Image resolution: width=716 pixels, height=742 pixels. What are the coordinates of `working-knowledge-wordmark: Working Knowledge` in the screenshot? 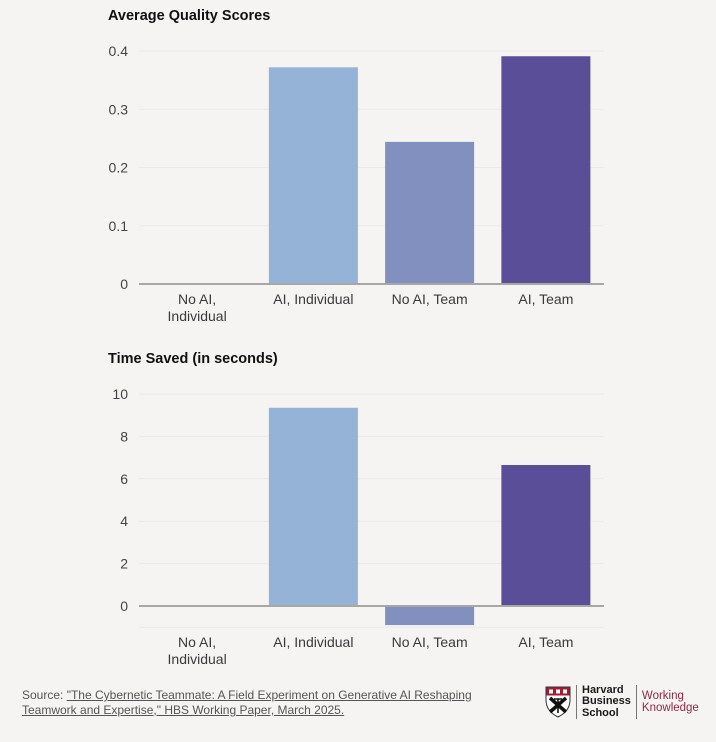 It's located at (670, 702).